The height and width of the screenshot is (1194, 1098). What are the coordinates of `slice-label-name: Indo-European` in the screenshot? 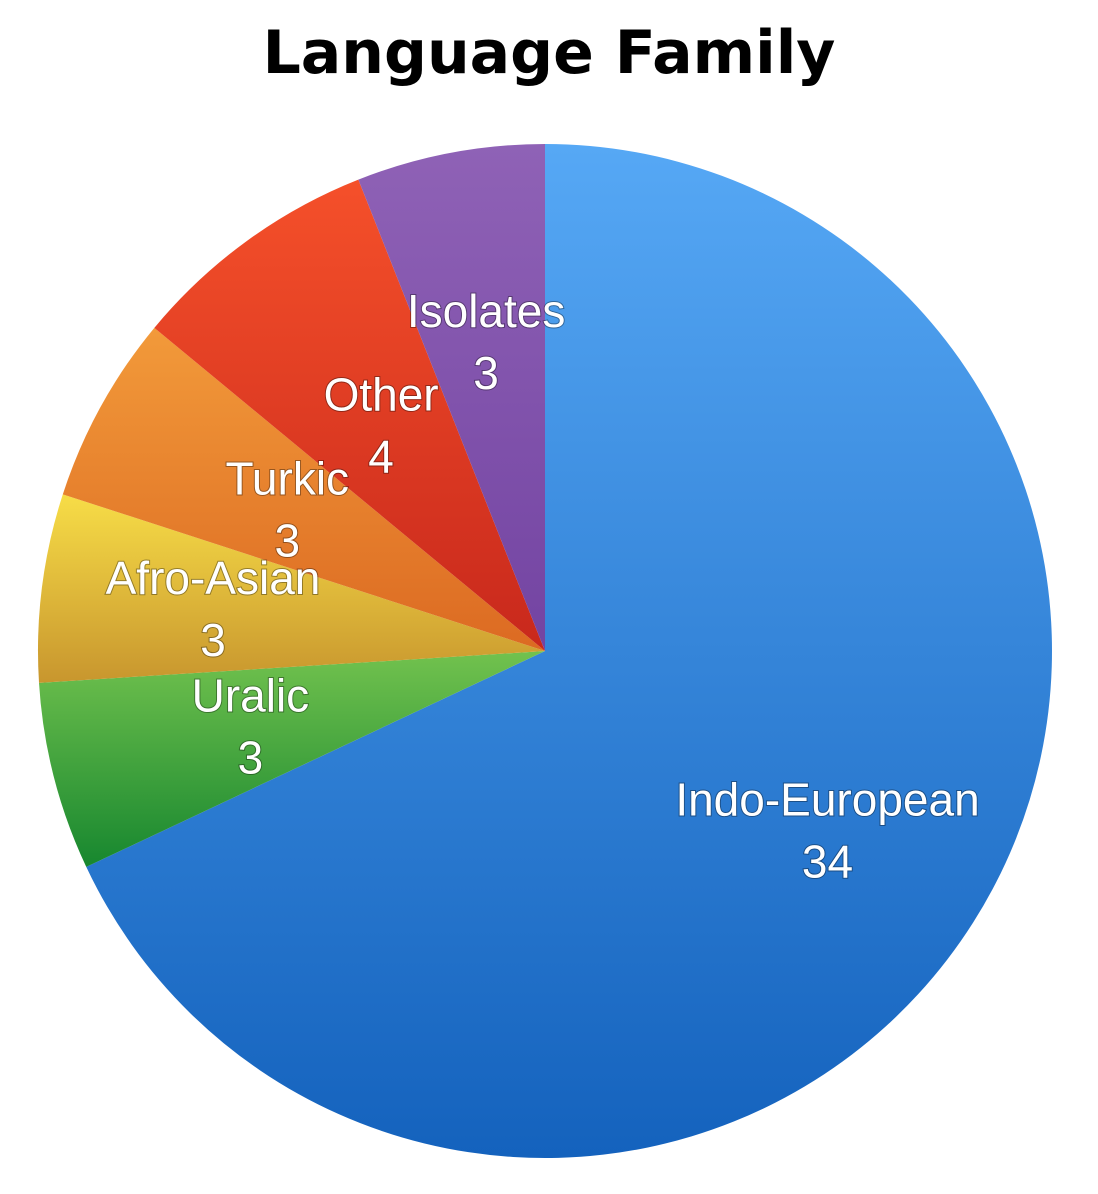 It's located at (827, 799).